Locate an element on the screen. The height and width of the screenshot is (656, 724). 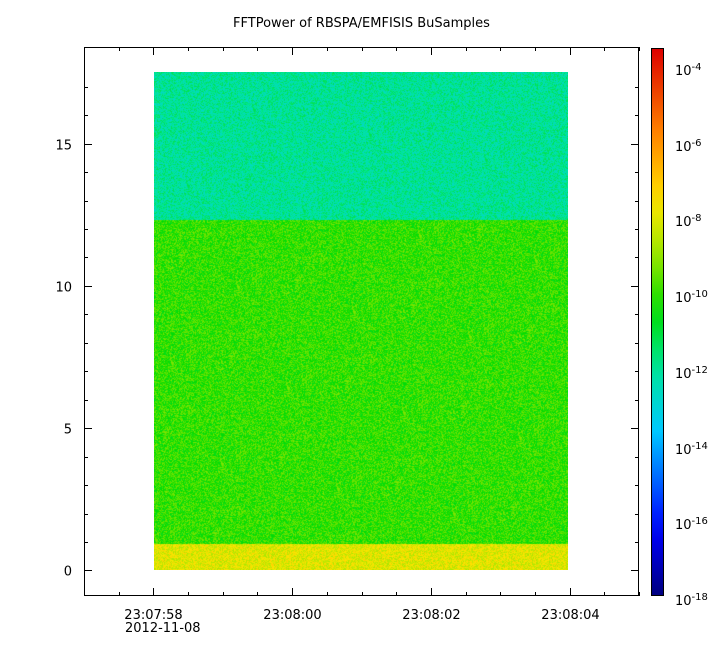
colorbar-tick-label: 10⁻¹² is located at coordinates (691, 372).